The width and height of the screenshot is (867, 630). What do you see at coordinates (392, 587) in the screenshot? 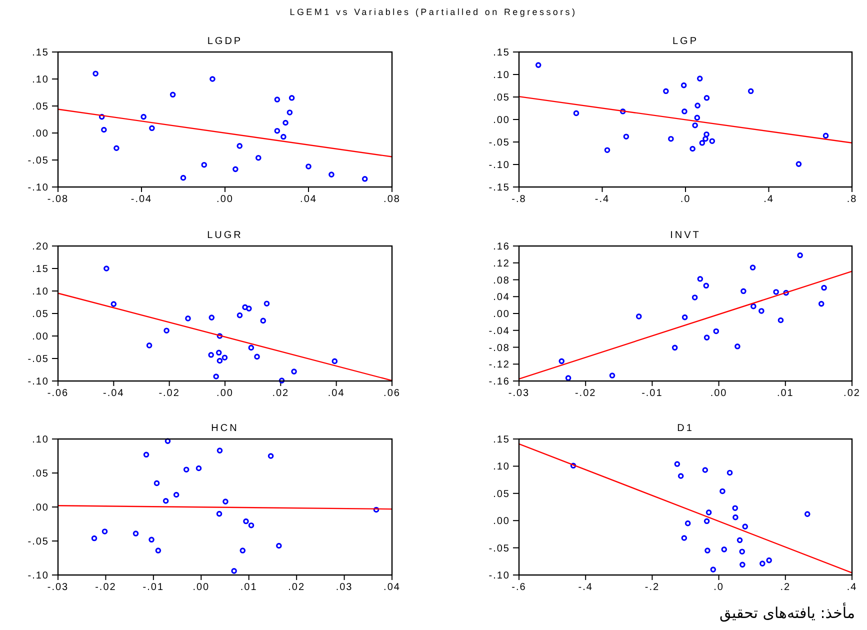
I see `x-tick-label: .04` at bounding box center [392, 587].